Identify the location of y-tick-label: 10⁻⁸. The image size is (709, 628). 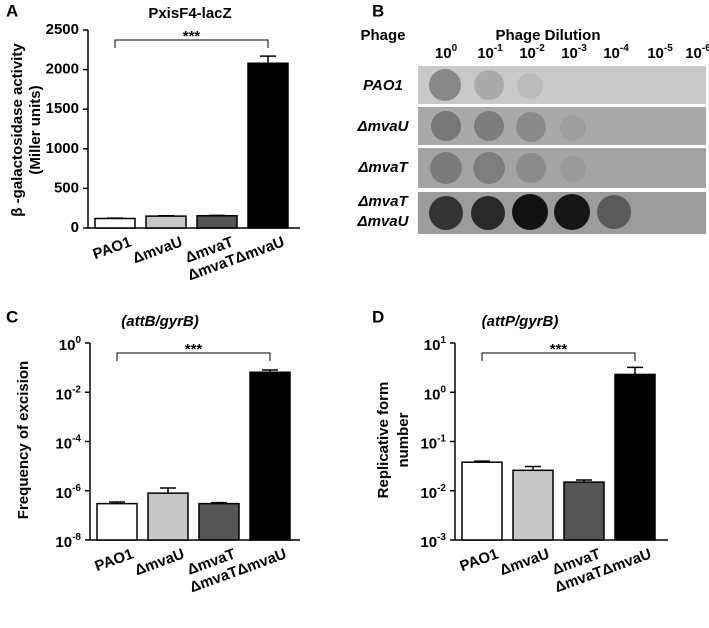
(68, 541).